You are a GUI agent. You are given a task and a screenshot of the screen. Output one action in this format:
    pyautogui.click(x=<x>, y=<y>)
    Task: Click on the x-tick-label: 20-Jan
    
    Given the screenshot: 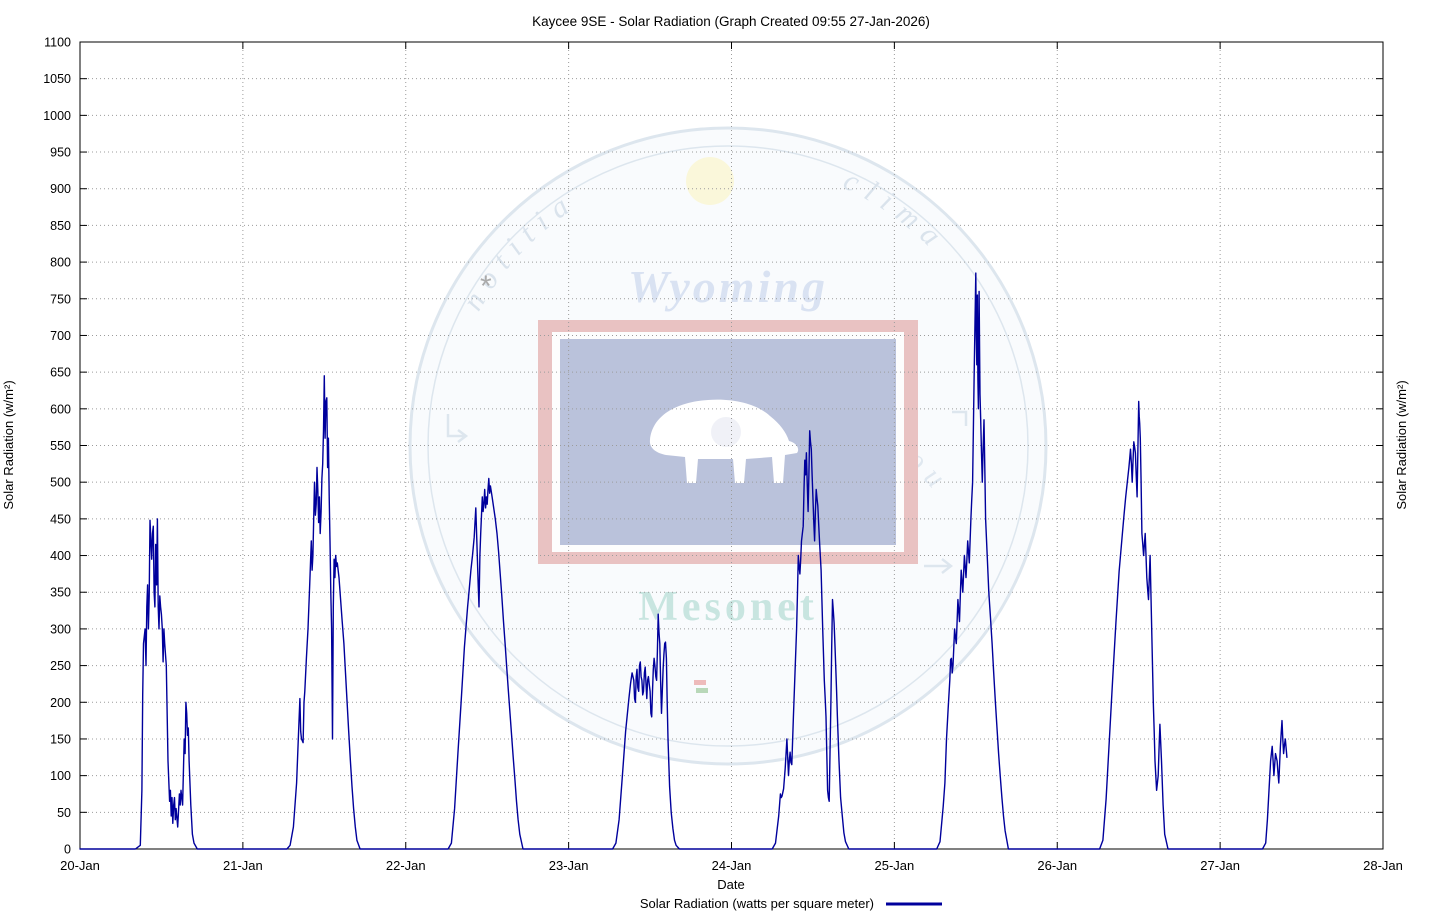 What is the action you would take?
    pyautogui.click(x=80, y=865)
    